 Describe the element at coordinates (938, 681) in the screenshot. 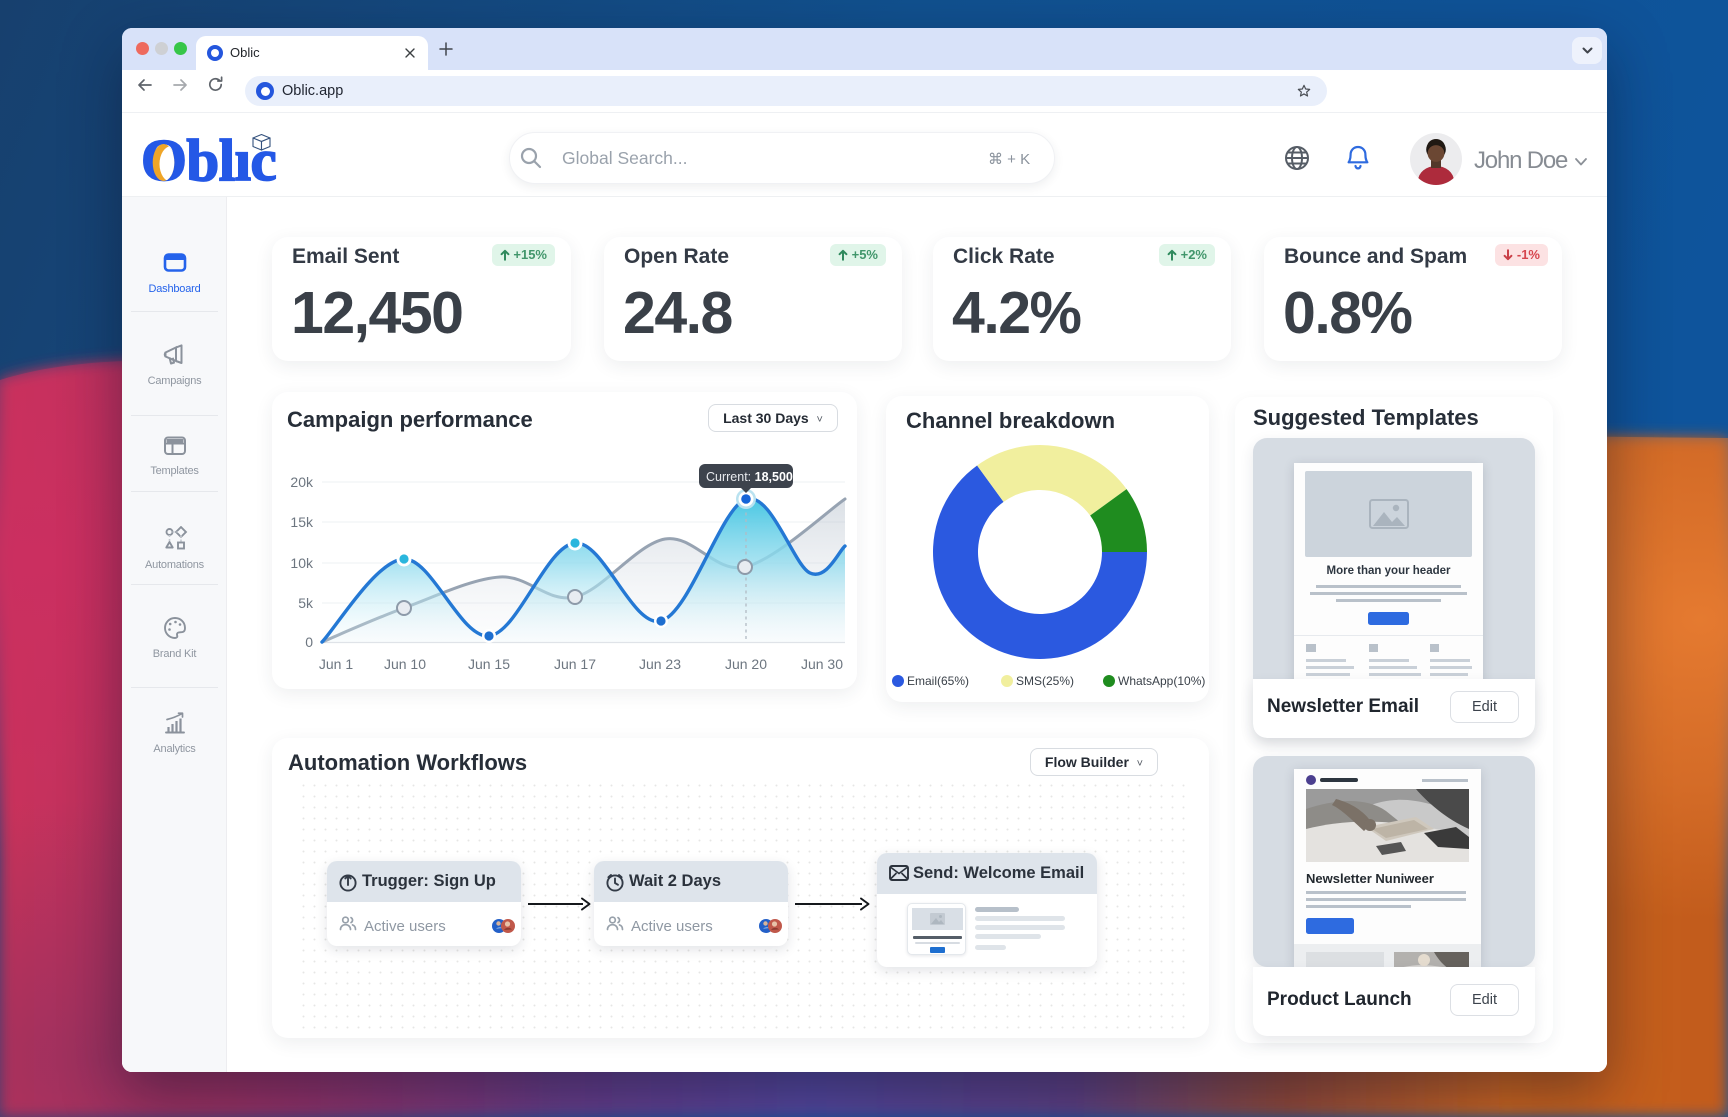

I see `svg-text: Email(65%)` at that location.